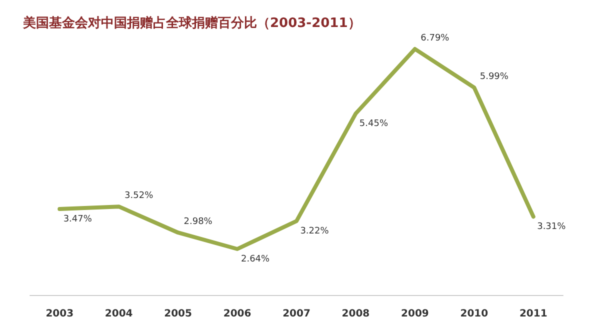 The image size is (603, 325). What do you see at coordinates (356, 314) in the screenshot?
I see `x-tick-label: 2008` at bounding box center [356, 314].